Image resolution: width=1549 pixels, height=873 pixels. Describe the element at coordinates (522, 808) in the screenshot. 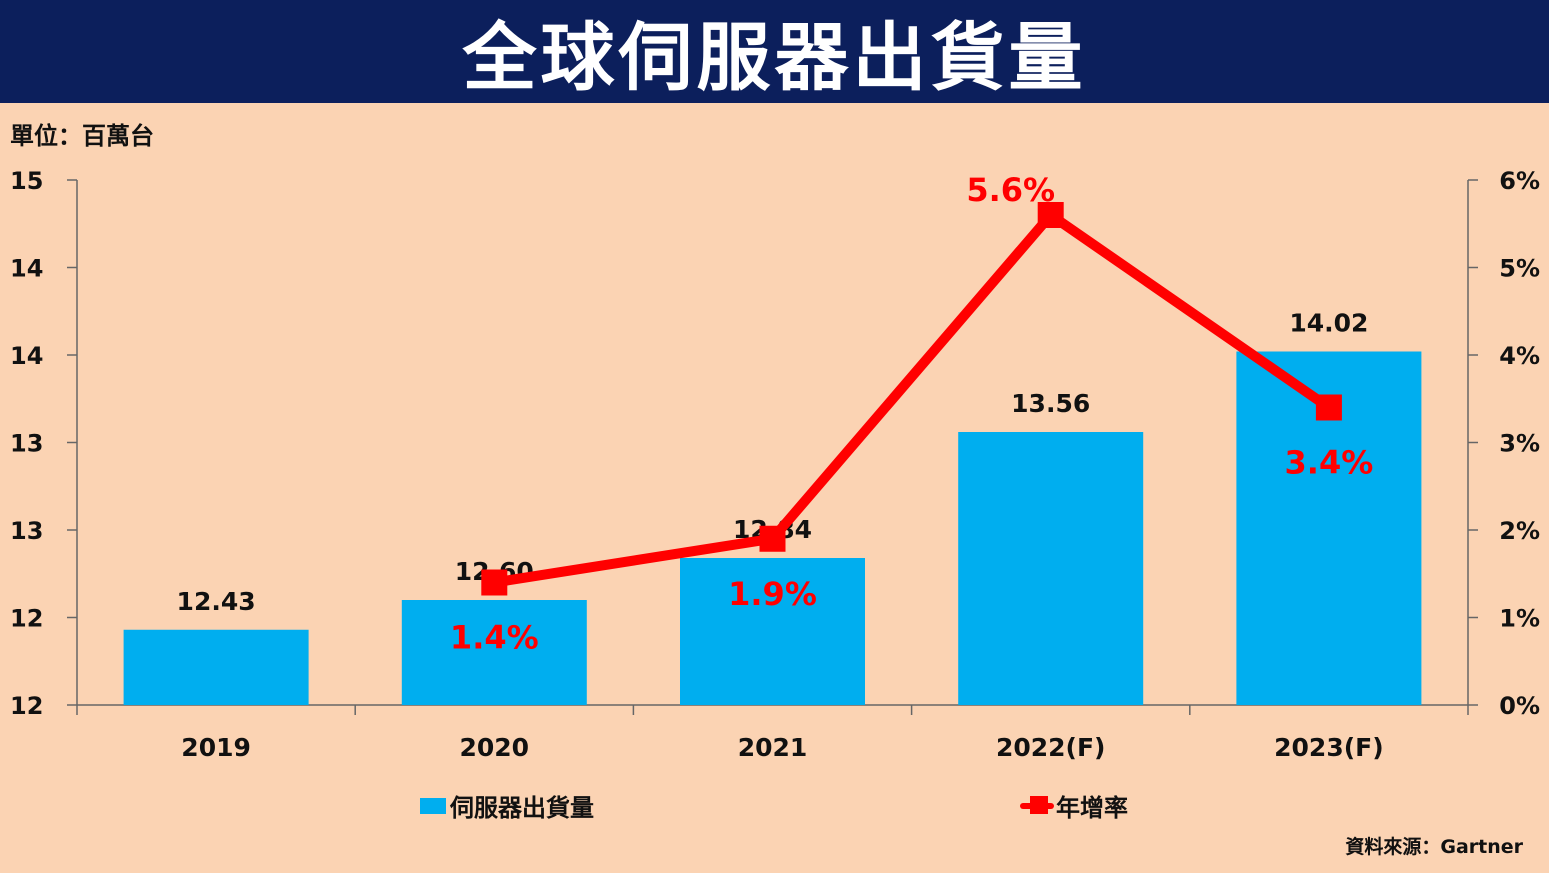

I see `legend-label-shipments: 伺服器出貨量` at that location.